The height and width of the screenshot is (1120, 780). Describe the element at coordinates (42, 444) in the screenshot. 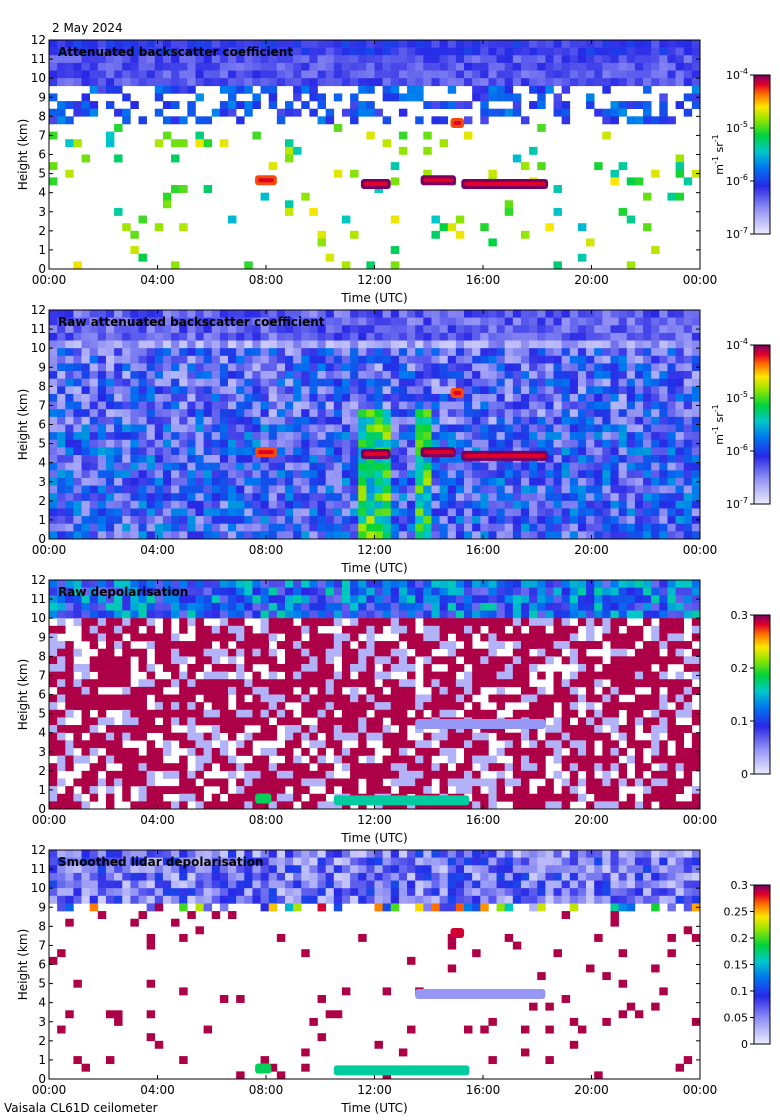

I see `y-tick-label: 5` at that location.